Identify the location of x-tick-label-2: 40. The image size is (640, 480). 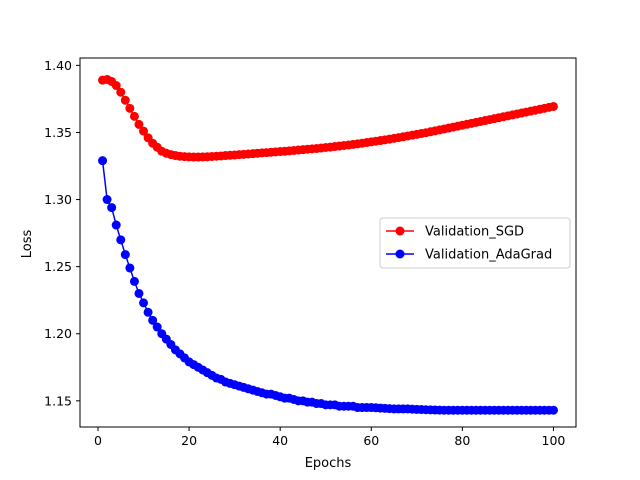
(280, 440).